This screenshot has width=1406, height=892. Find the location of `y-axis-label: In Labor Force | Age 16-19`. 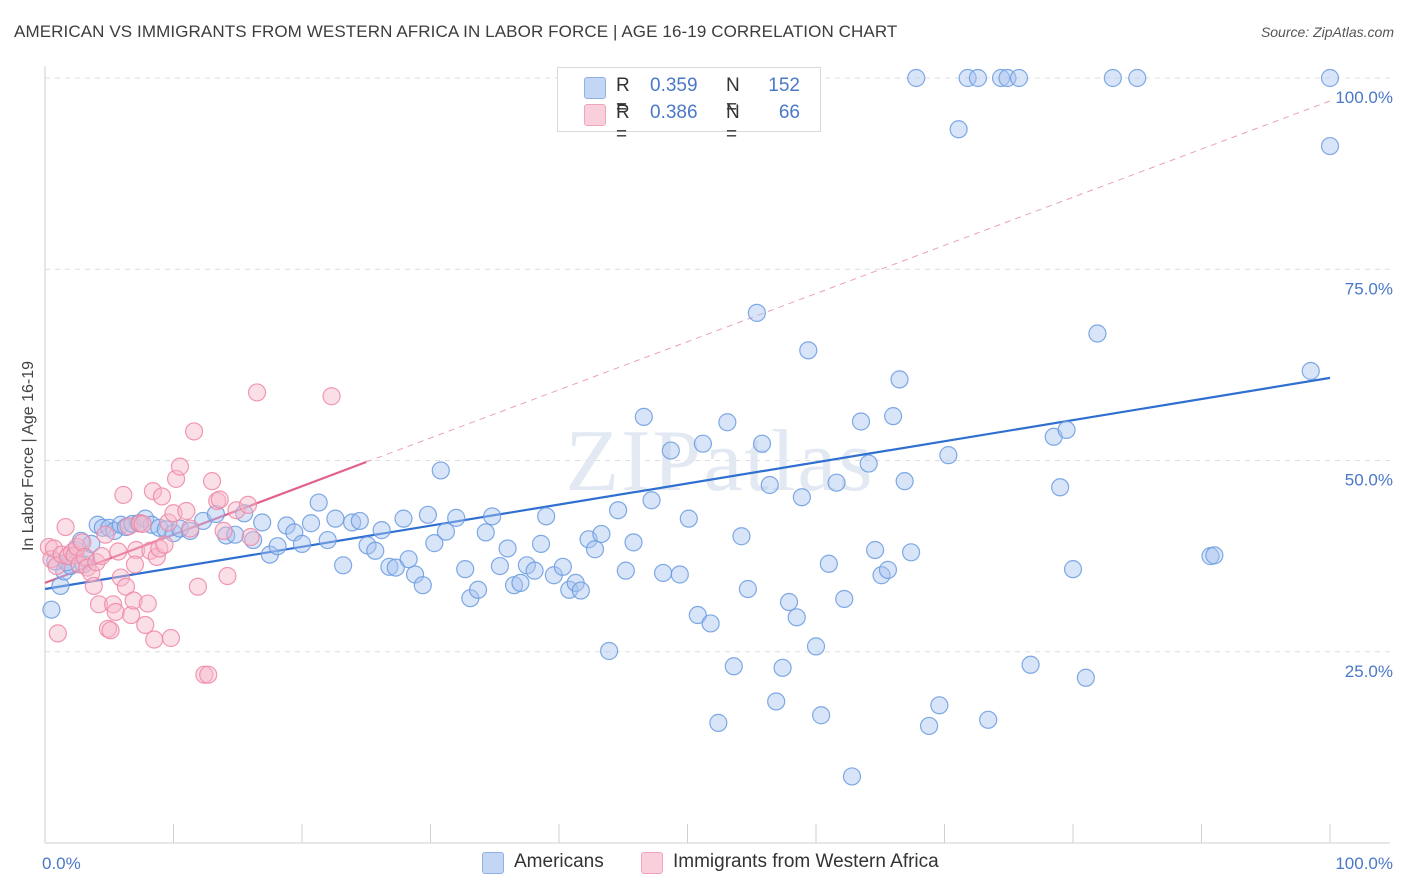

y-axis-label: In Labor Force | Age 16-19 is located at coordinates (28, 456).